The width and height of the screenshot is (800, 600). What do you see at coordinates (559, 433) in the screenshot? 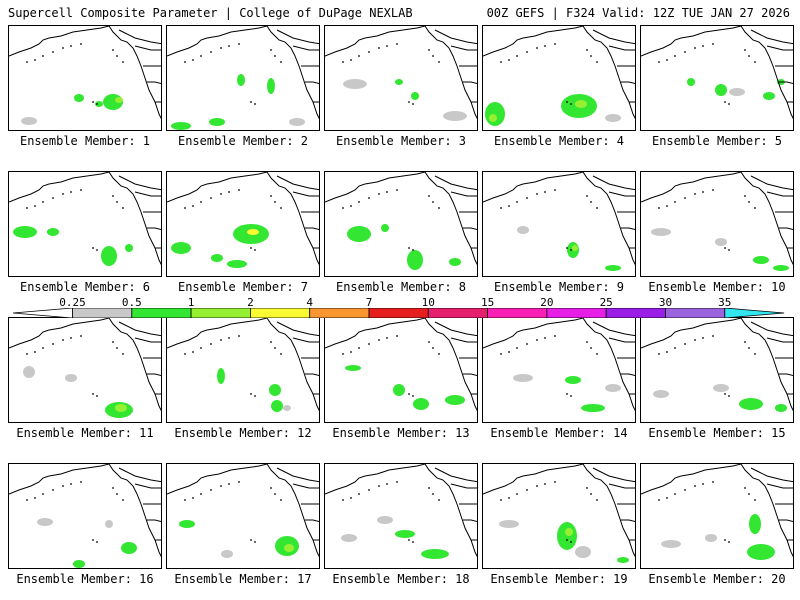
I see `ensemble-member-label: Ensemble Member: 14` at bounding box center [559, 433].